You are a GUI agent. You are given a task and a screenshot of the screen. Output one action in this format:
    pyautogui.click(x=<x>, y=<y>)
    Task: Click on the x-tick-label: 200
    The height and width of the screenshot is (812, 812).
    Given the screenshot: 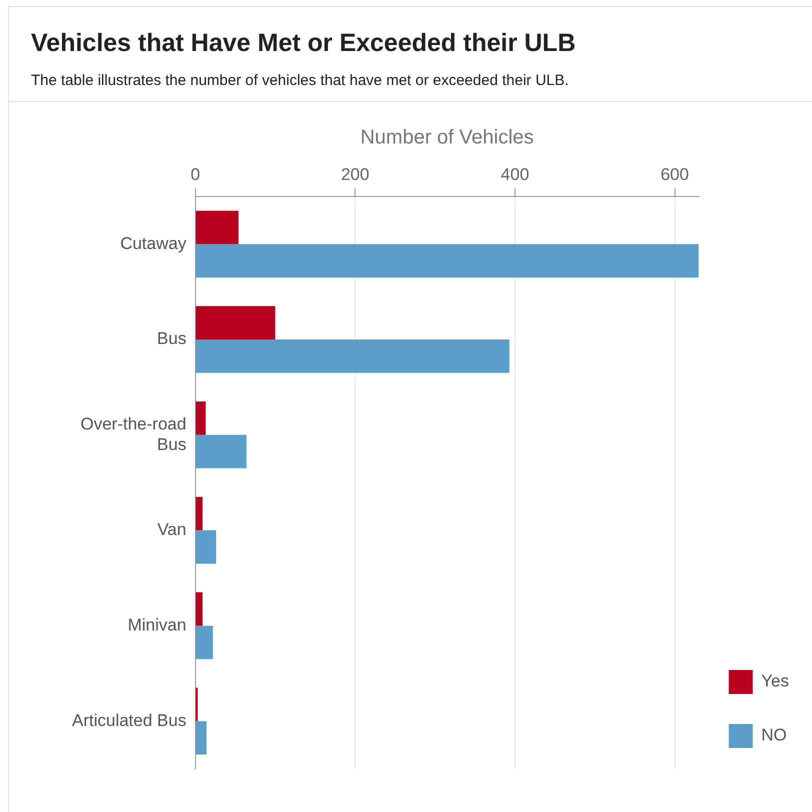 What is the action you would take?
    pyautogui.click(x=355, y=174)
    